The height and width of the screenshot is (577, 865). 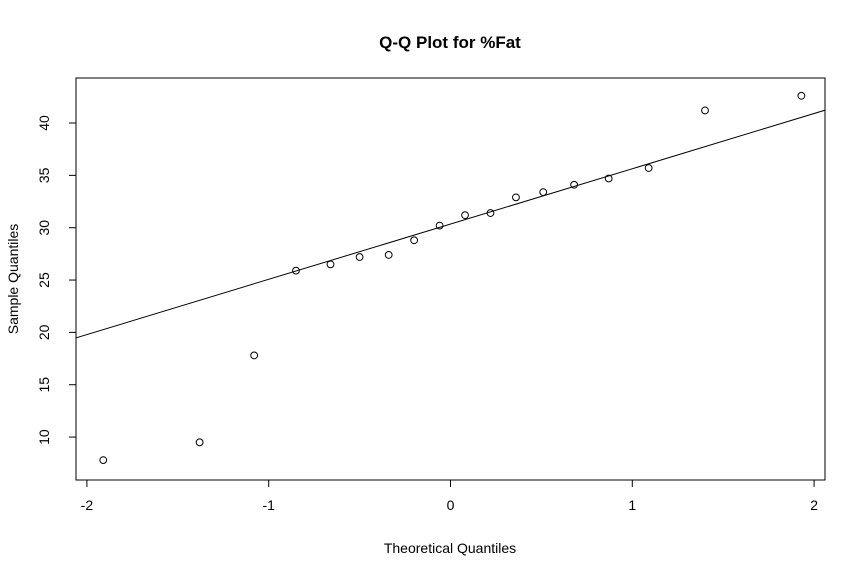 What do you see at coordinates (44, 123) in the screenshot?
I see `y-tick-label: 40` at bounding box center [44, 123].